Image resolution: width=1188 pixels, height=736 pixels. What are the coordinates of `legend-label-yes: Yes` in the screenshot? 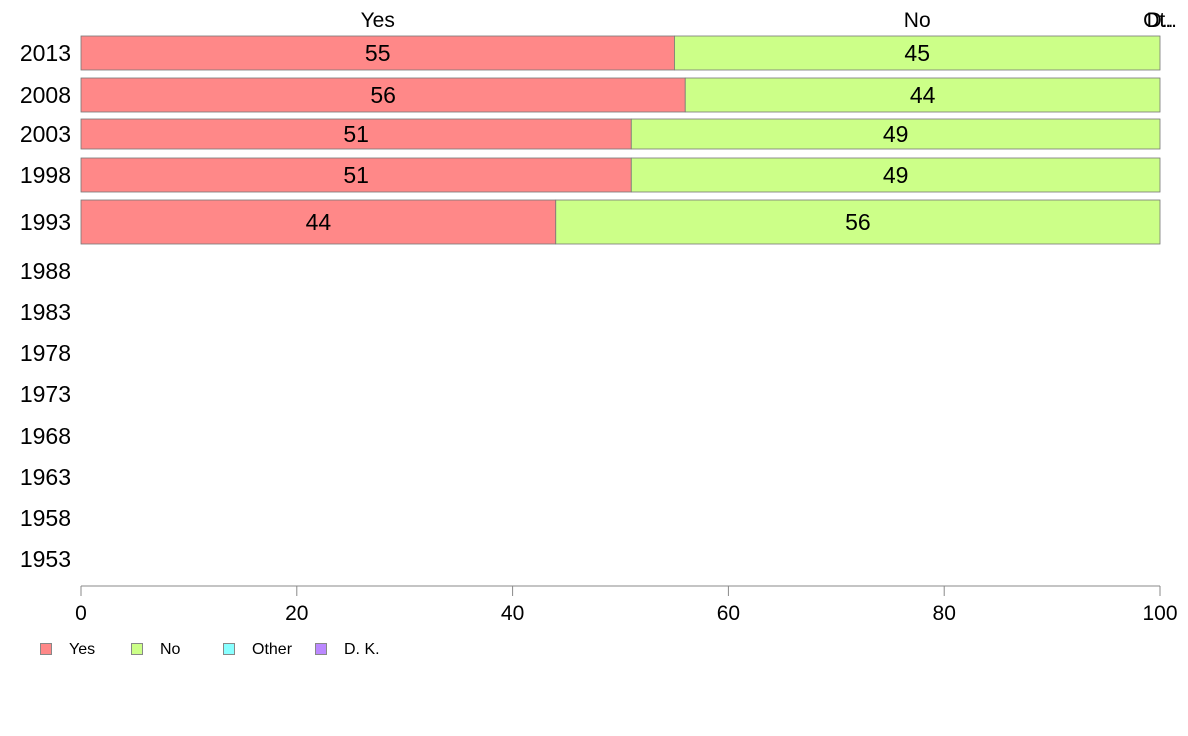 It's located at (82, 649).